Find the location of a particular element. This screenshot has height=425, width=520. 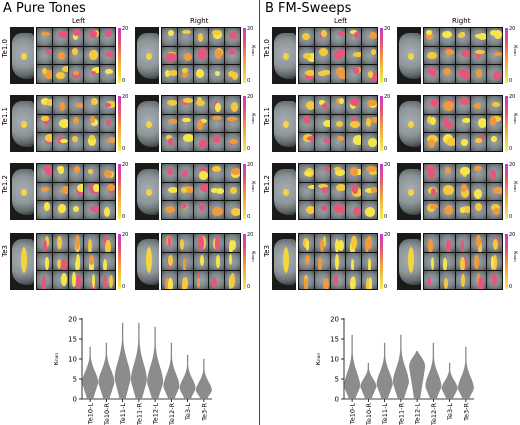

row-label: Te3 is located at coordinates (5, 251).